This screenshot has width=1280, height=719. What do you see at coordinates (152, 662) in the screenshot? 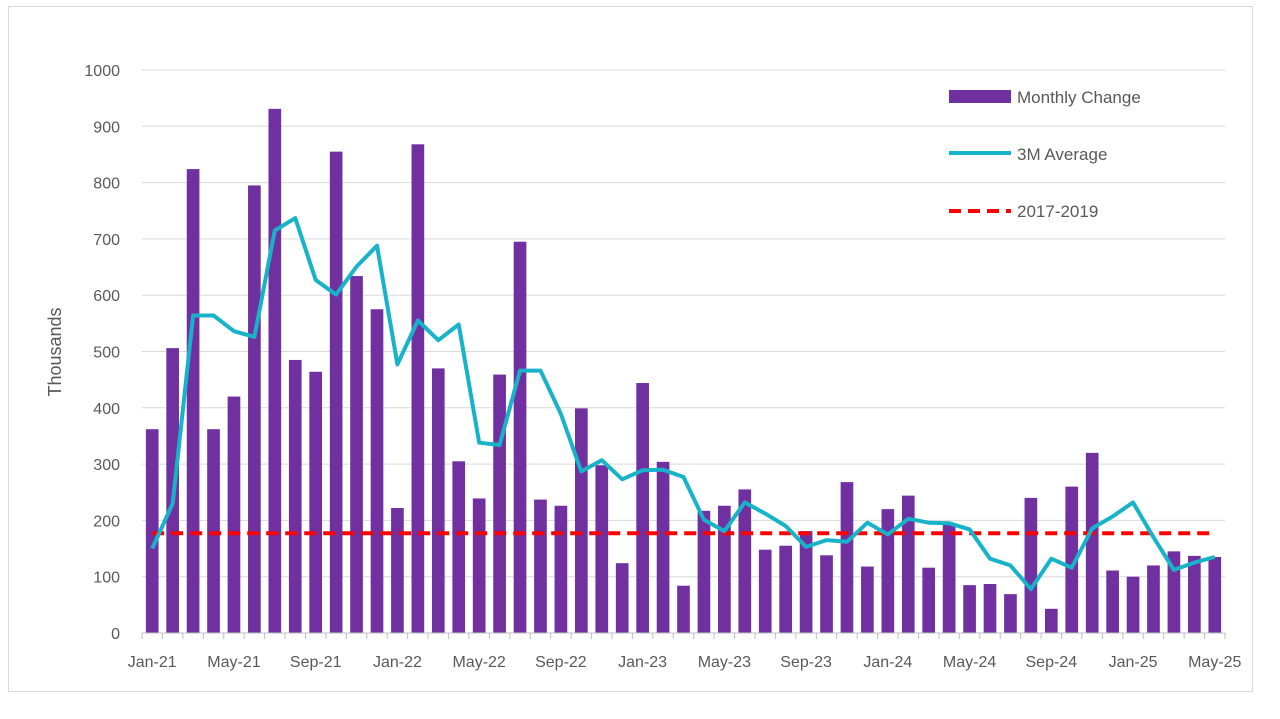
I see `x-tick-label: Jan-21` at bounding box center [152, 662].